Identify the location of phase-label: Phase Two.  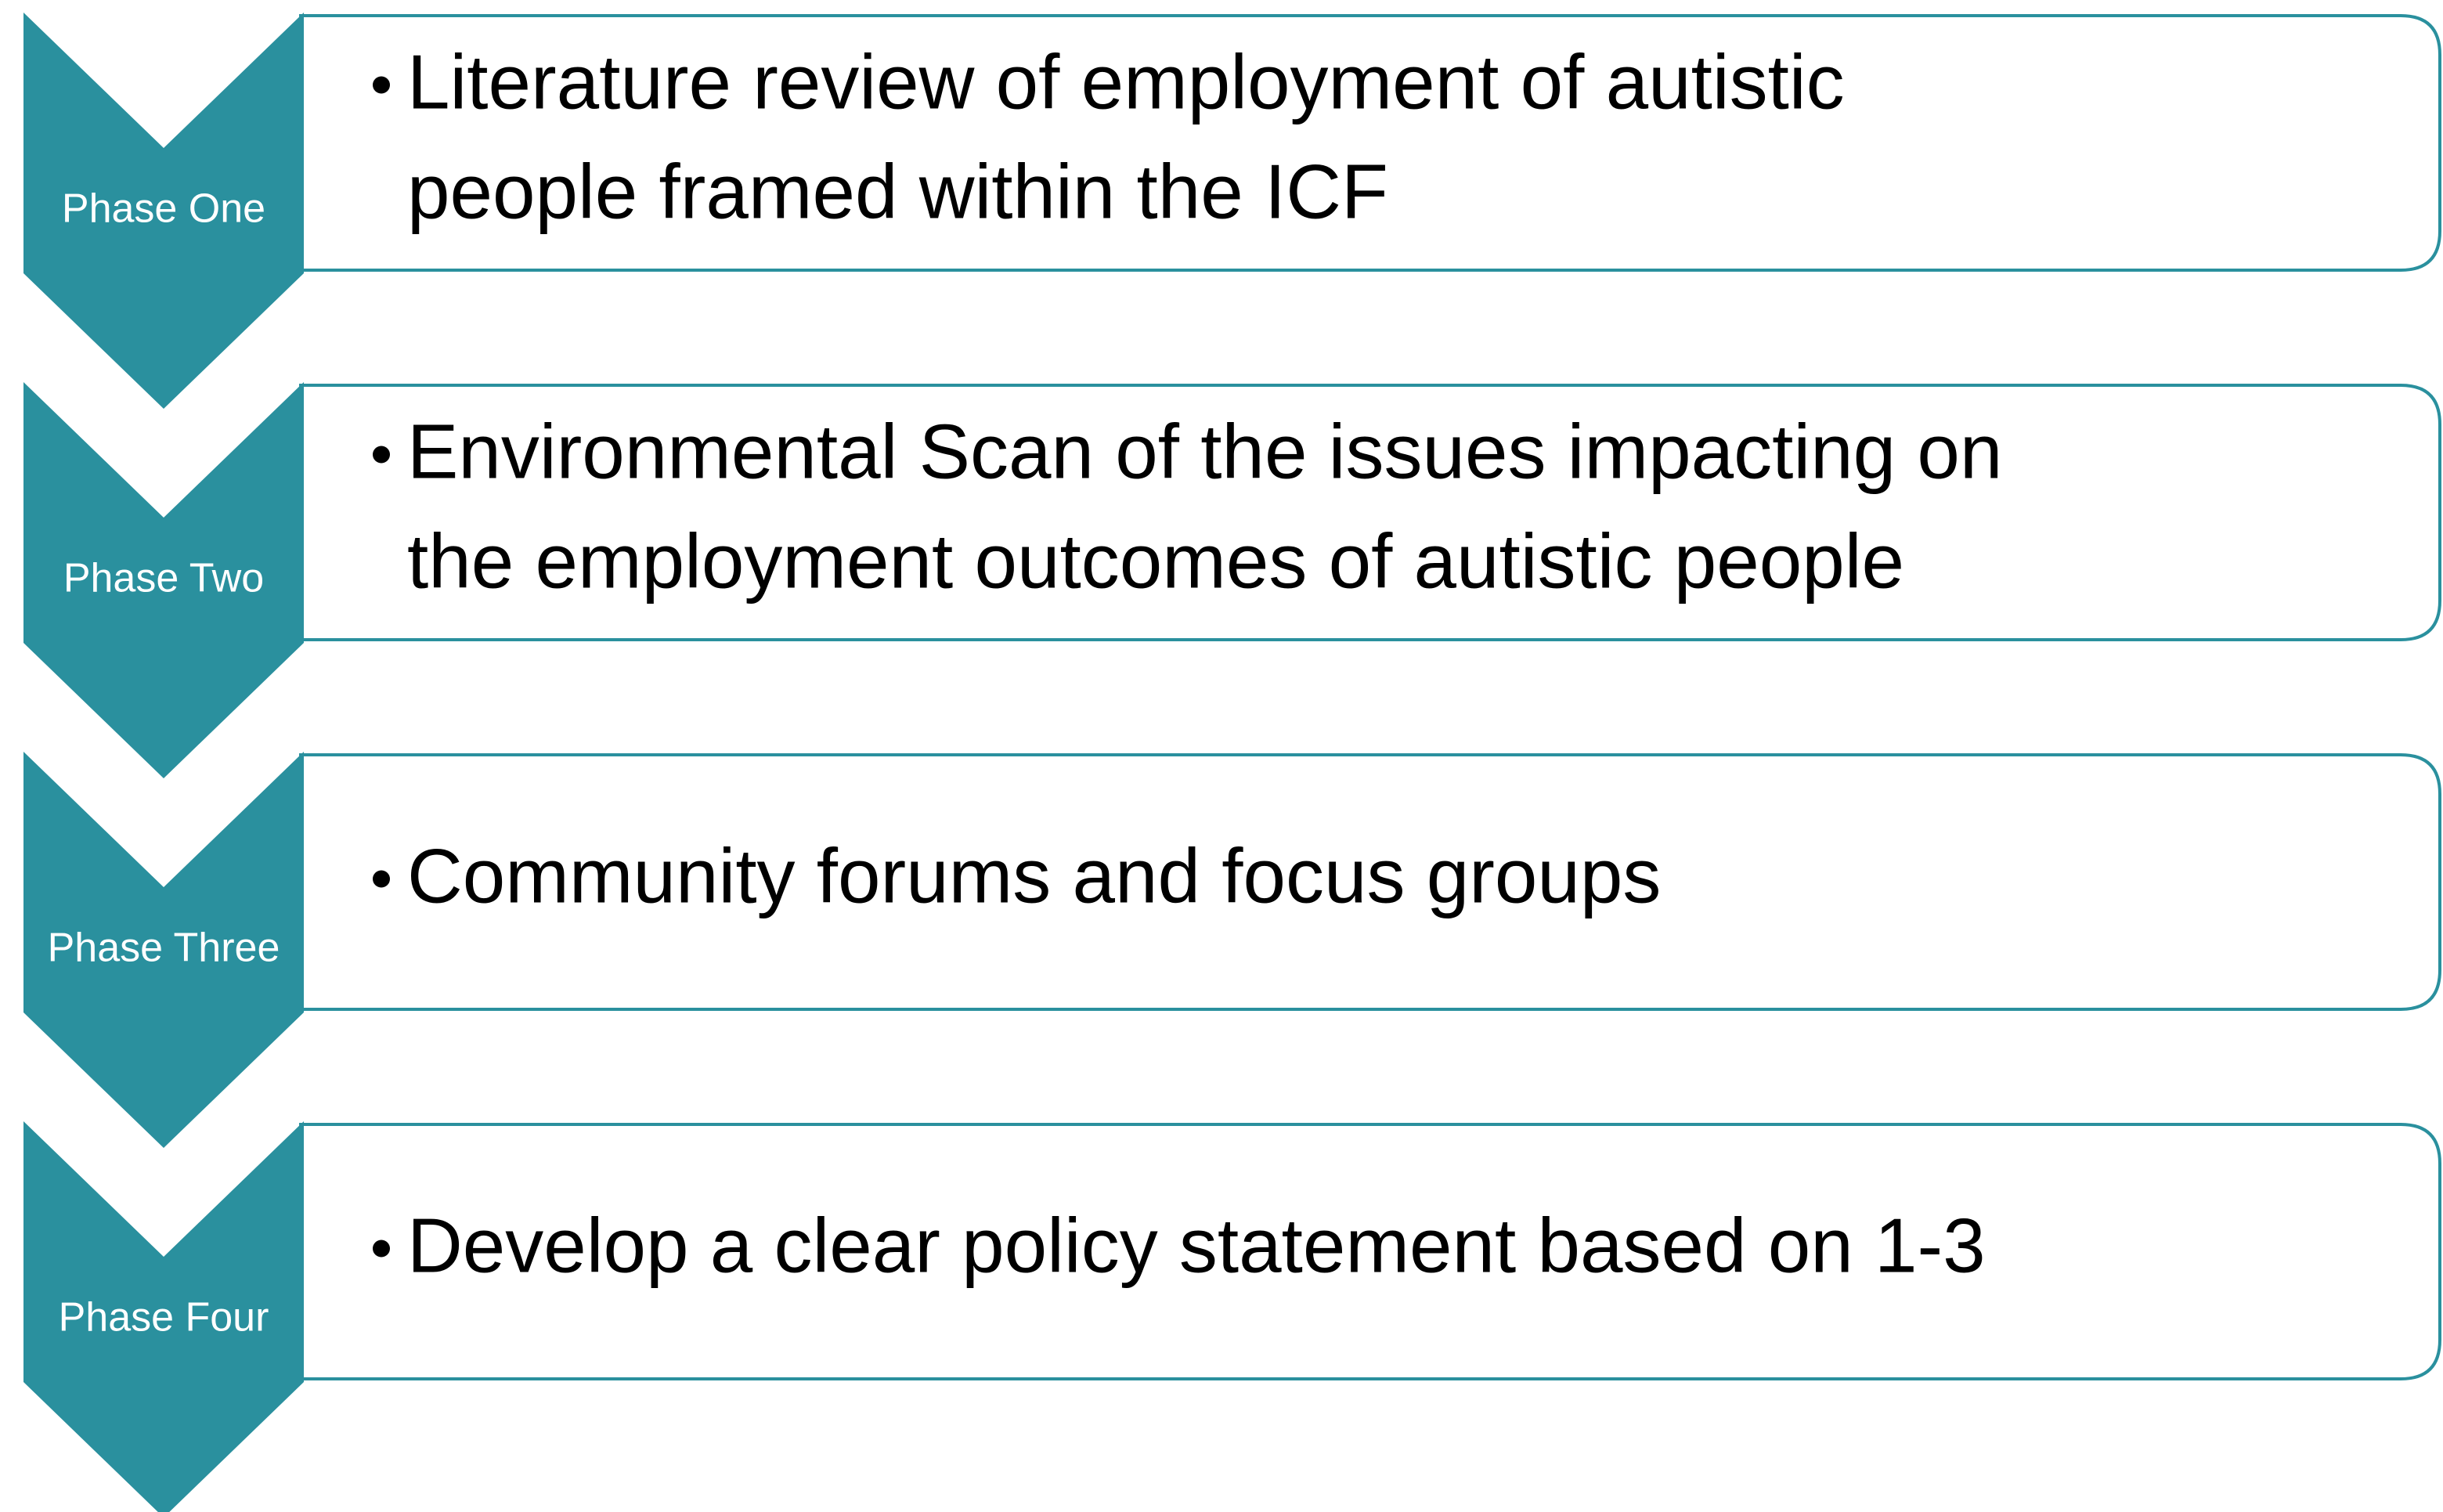
(163, 578).